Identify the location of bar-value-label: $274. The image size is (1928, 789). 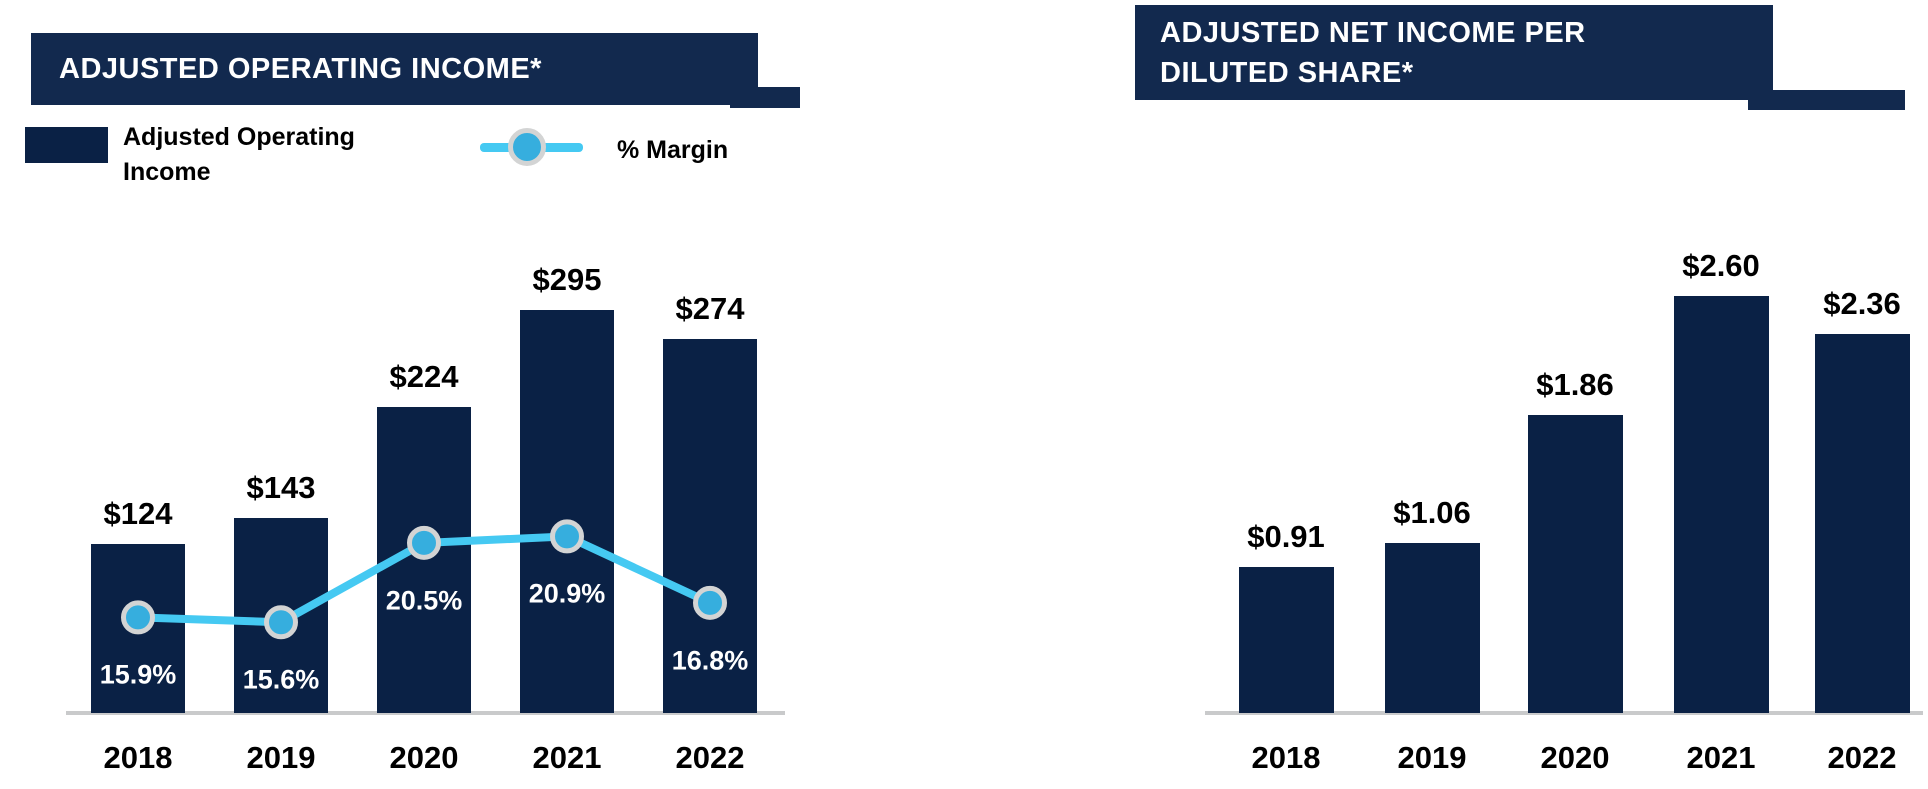
(710, 308).